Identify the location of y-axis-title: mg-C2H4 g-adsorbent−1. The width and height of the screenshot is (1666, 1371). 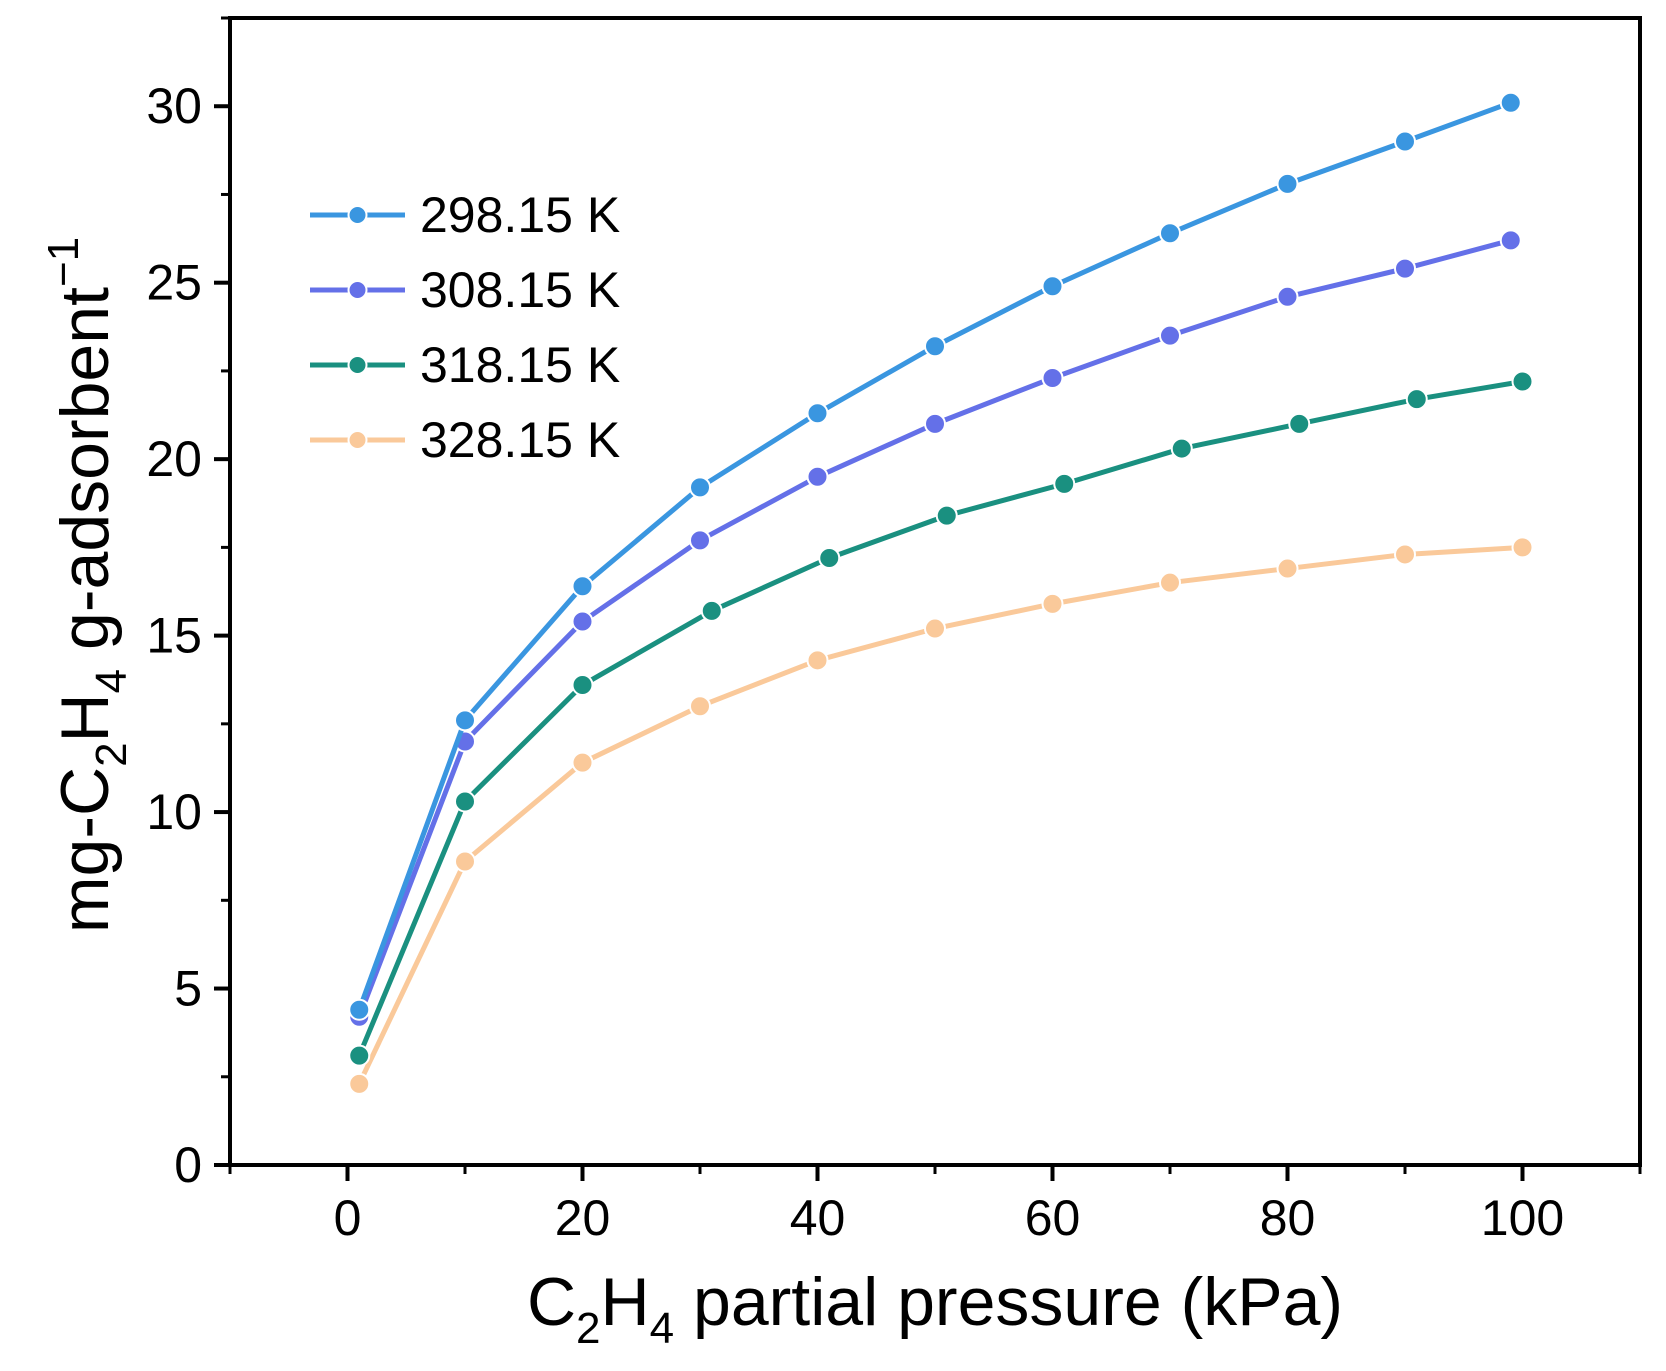
(87, 585).